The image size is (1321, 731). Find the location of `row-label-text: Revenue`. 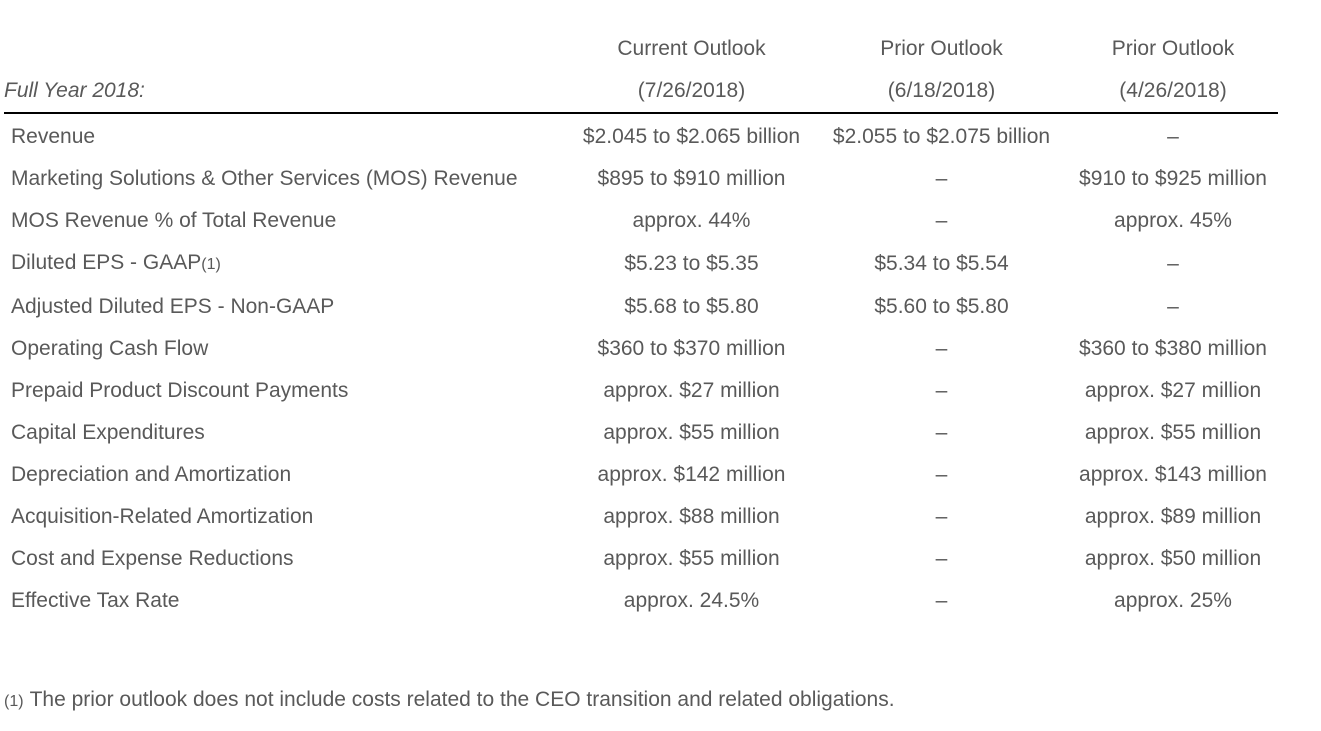

row-label-text: Revenue is located at coordinates (53, 136).